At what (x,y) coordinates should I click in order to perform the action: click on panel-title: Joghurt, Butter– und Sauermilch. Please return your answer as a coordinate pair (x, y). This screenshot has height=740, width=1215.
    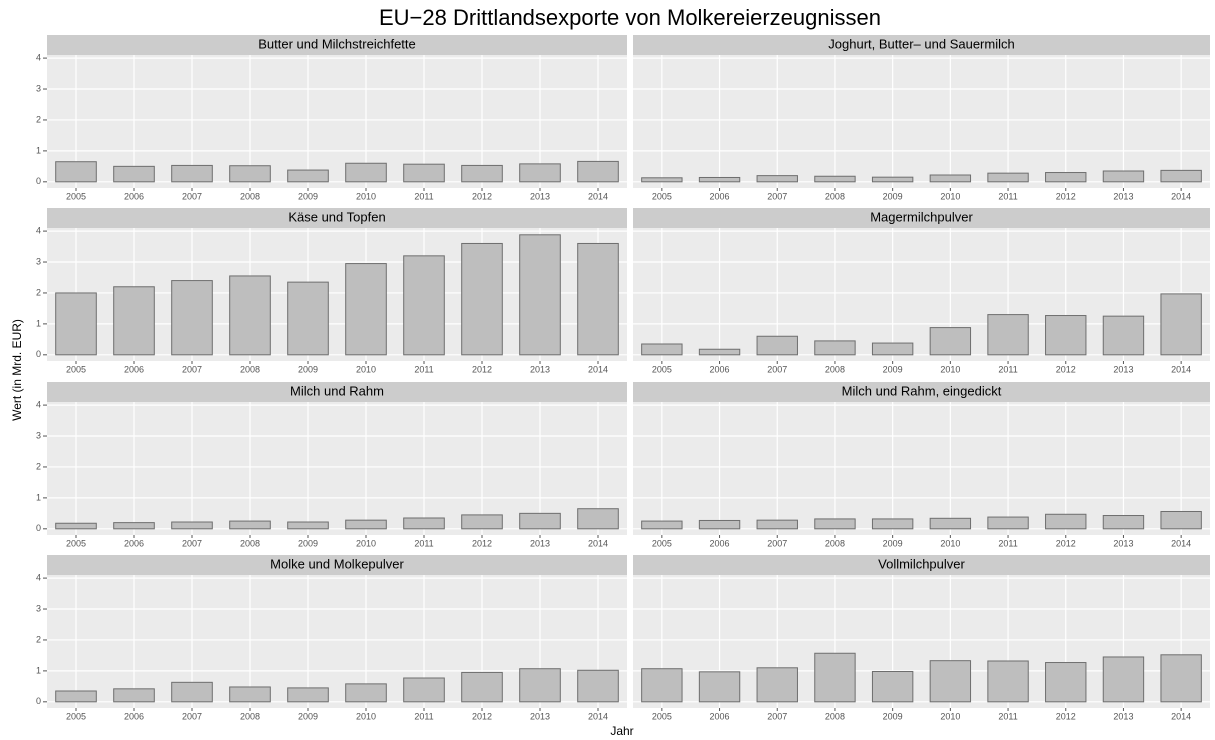
    Looking at the image, I should click on (921, 43).